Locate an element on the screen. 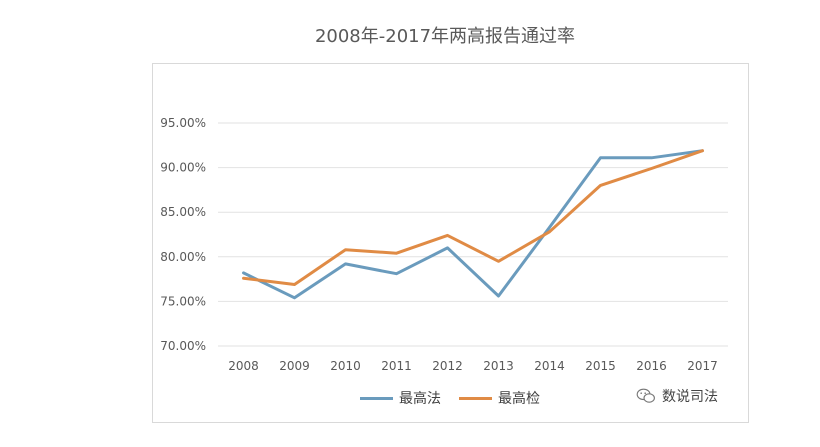  x-tick-label: 2012 is located at coordinates (447, 366).